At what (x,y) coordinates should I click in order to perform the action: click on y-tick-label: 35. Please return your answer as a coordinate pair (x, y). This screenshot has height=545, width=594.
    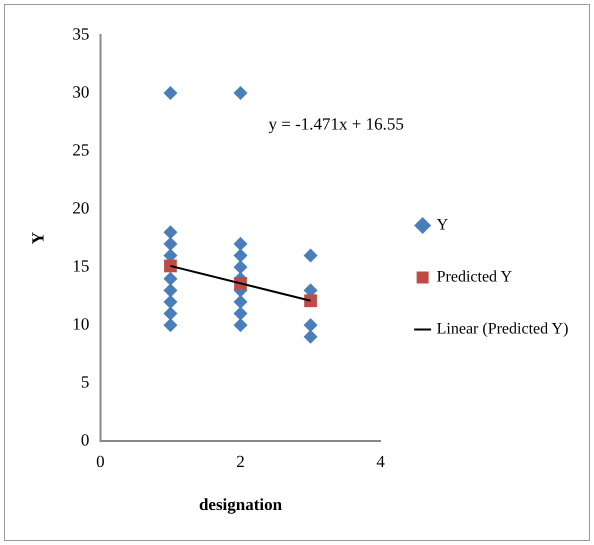
    Looking at the image, I should click on (81, 34).